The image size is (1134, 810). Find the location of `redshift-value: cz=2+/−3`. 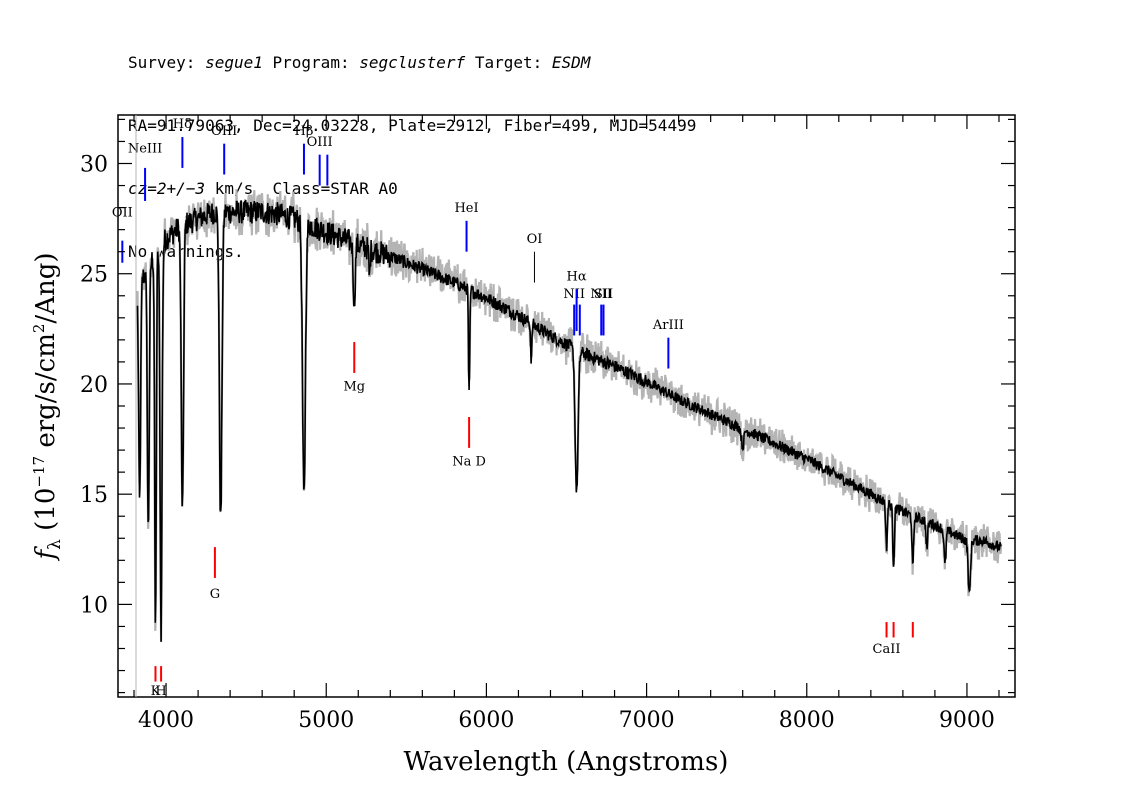

redshift-value: cz=2+/−3 is located at coordinates (167, 188).